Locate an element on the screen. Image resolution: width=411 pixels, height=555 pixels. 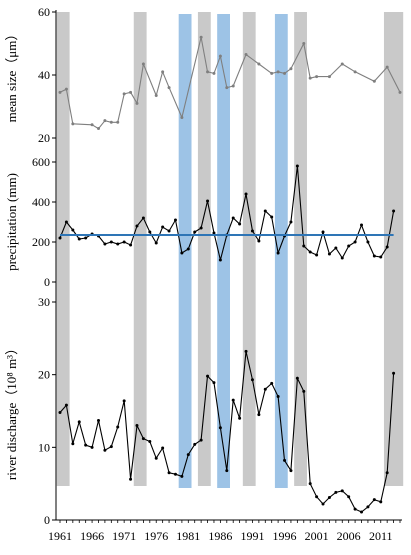
x-tick-label: 2001 is located at coordinates (317, 536).